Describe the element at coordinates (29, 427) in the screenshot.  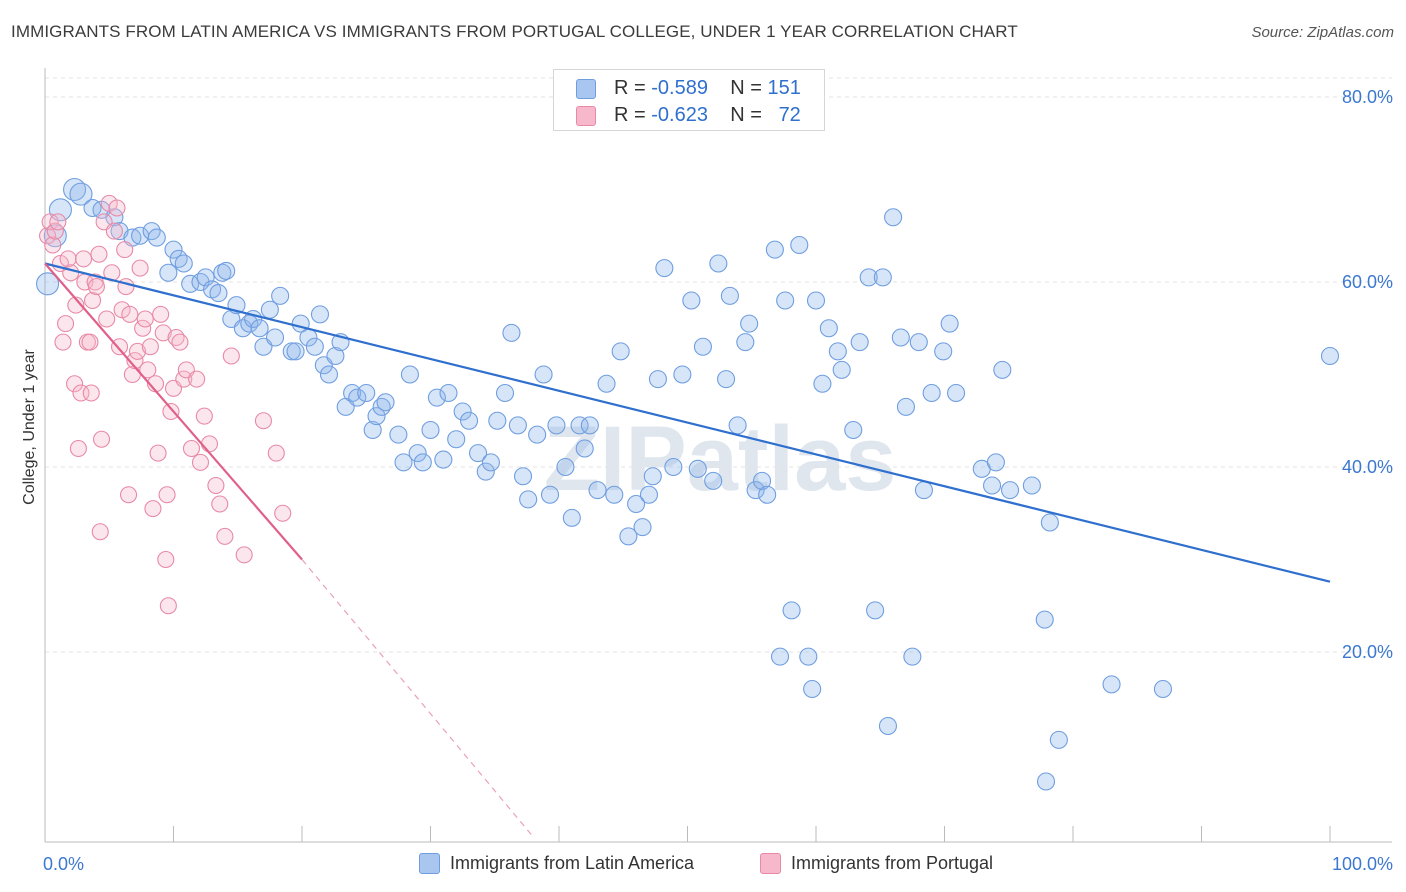
I see `y-axis-label: College, Under 1 year` at that location.